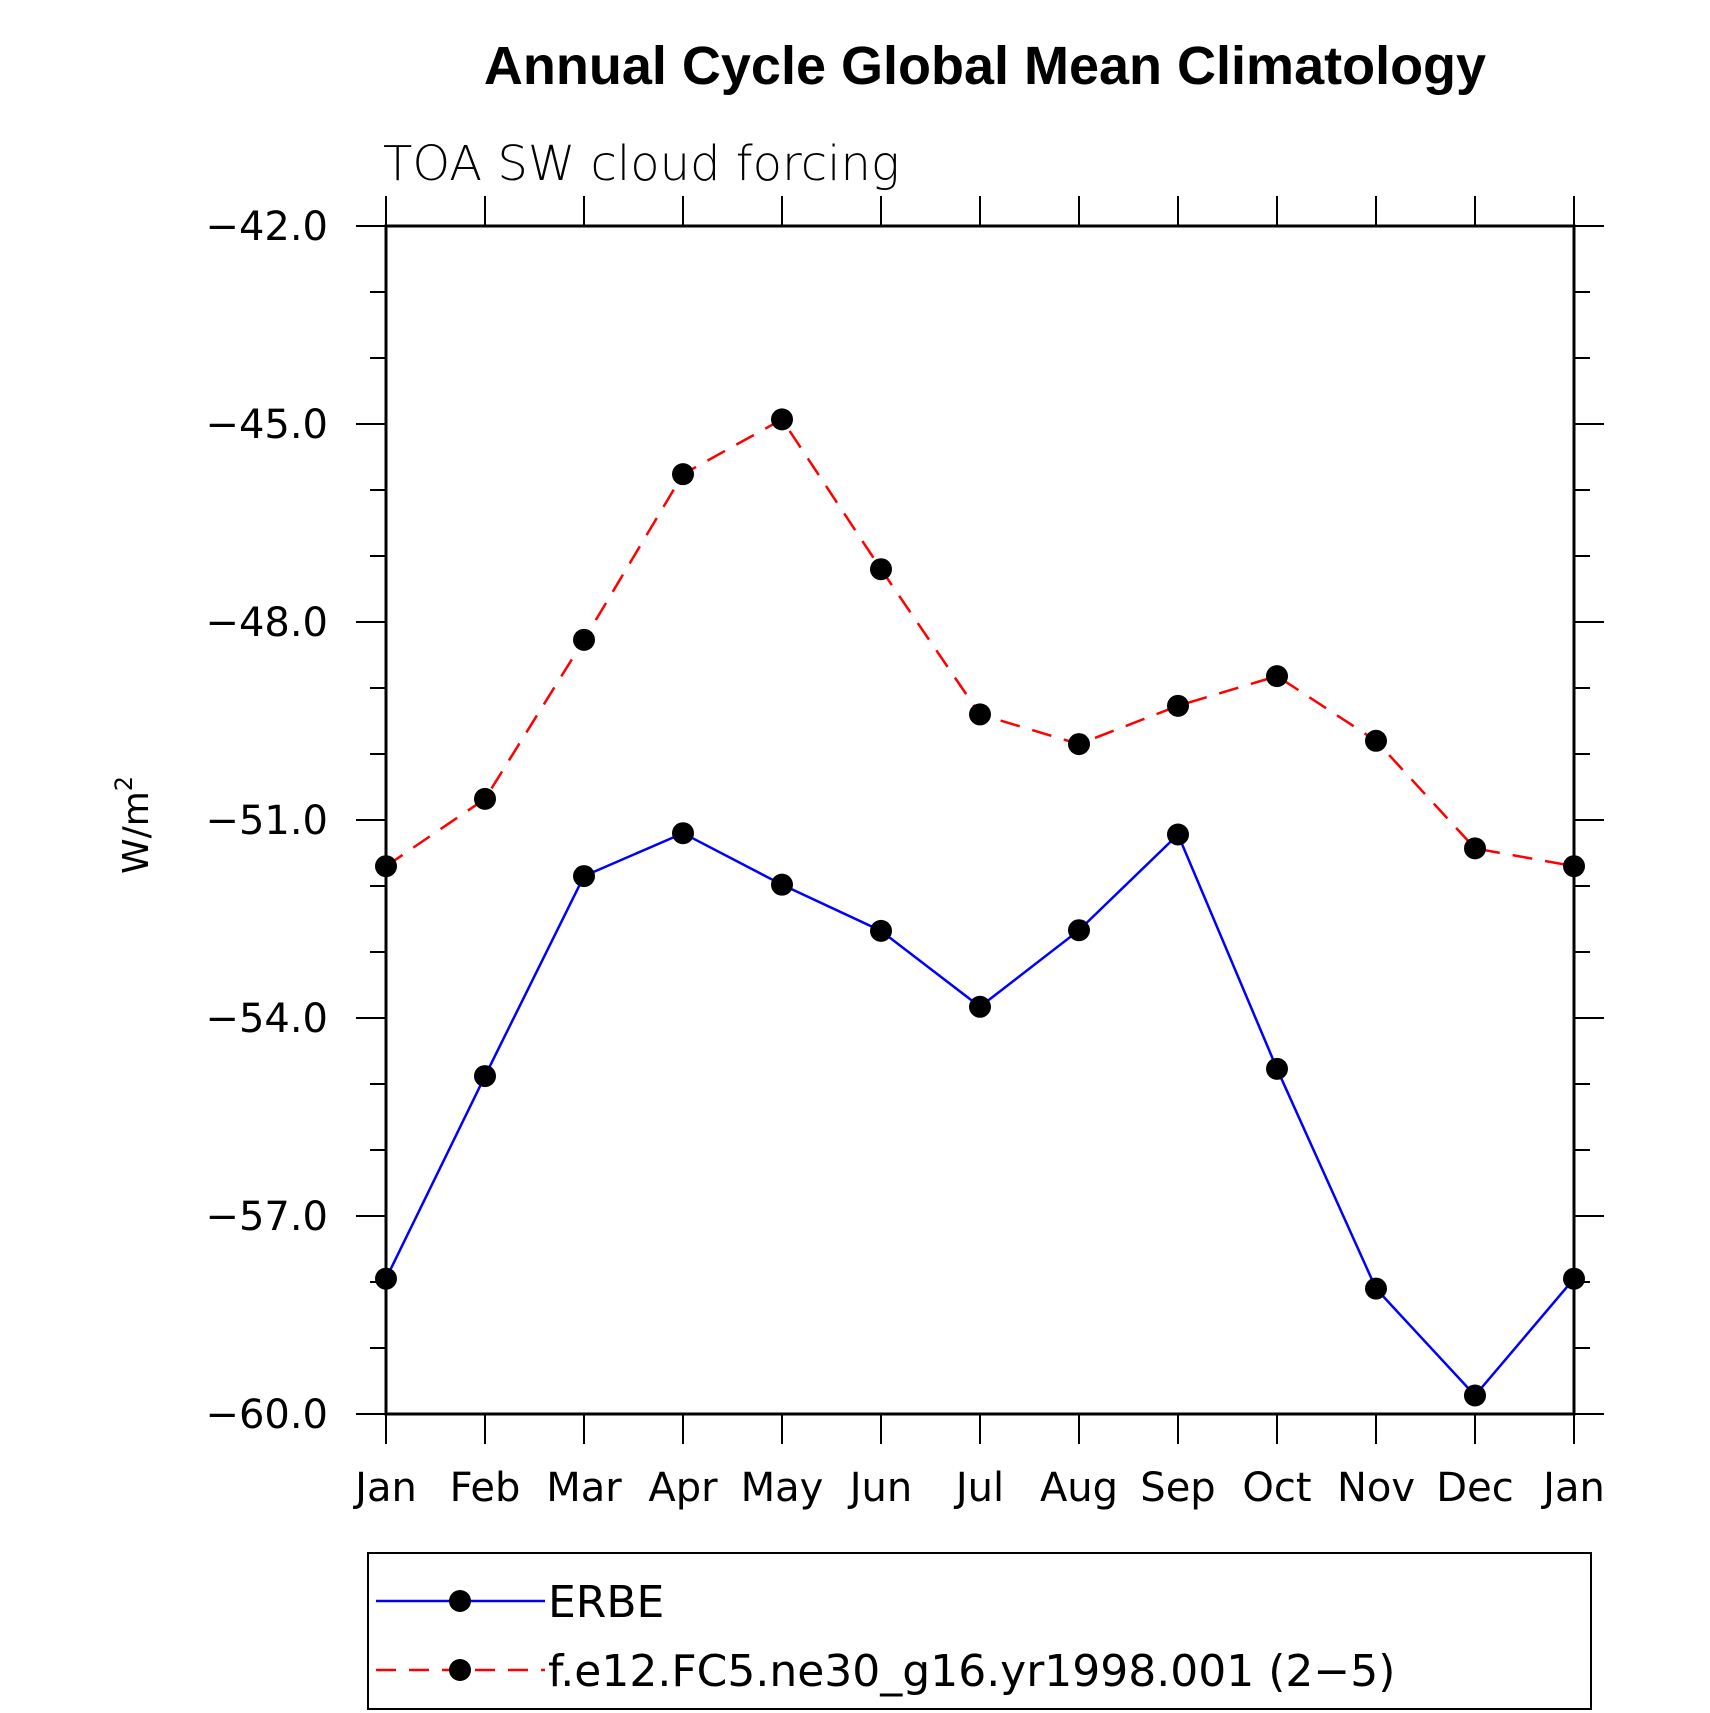  I want to click on legend: ERBE f.e12.FC5.ne30_g16.yr1998.001 (2−5), so click(979, 1631).